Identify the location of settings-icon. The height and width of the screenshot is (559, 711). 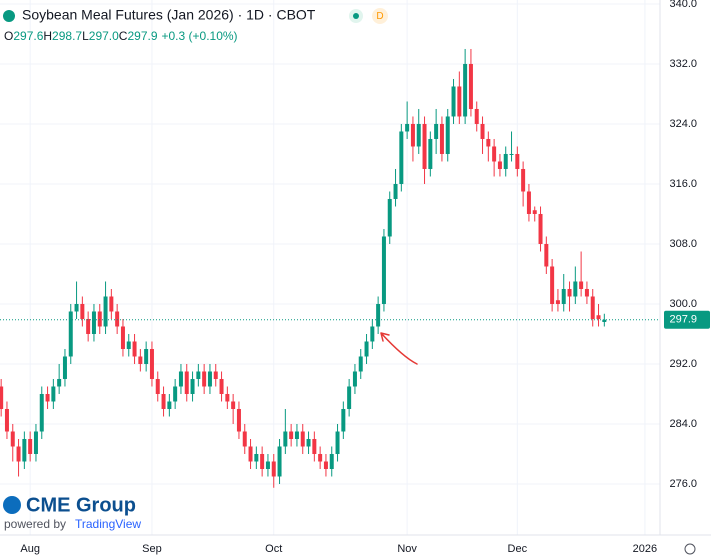
(690, 549).